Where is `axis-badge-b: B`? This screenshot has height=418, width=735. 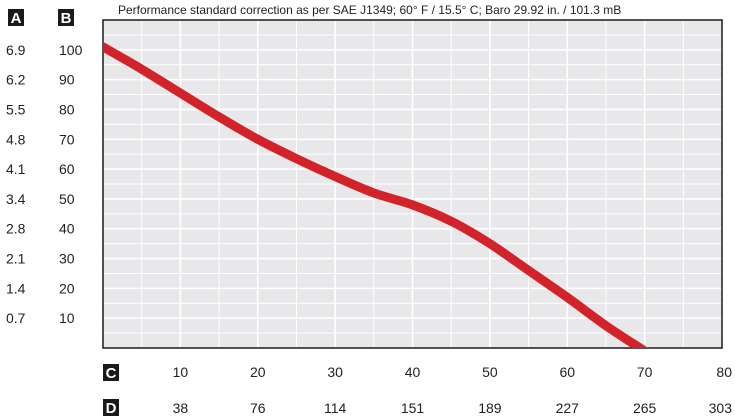
axis-badge-b: B is located at coordinates (66, 18).